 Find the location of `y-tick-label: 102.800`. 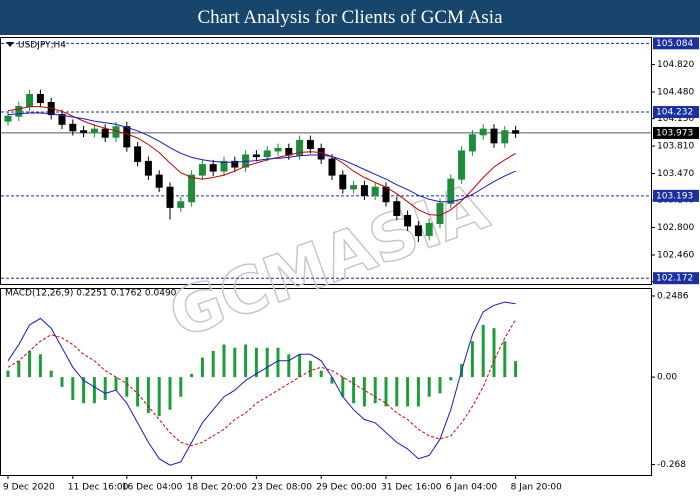

y-tick-label: 102.800 is located at coordinates (675, 228).